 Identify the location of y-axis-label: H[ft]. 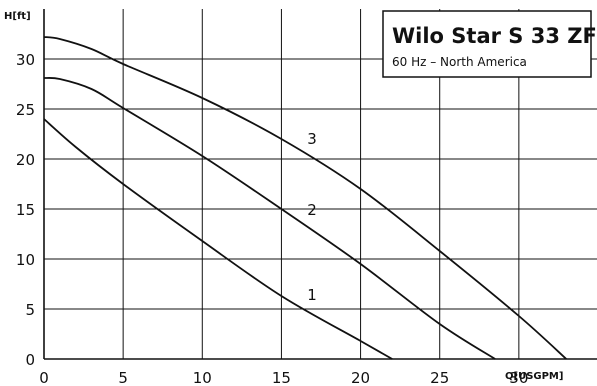
(17, 16).